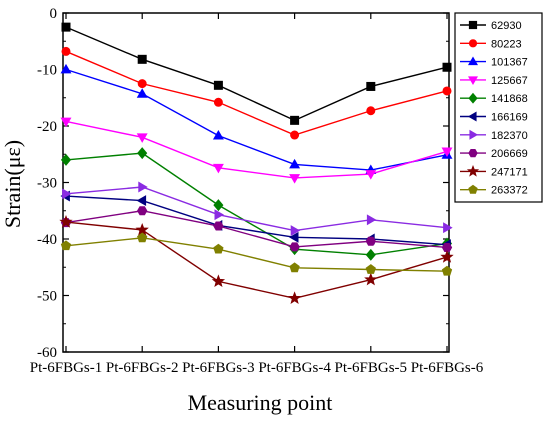  I want to click on x-tick-label: Pt-6FBGs-3, so click(218, 368).